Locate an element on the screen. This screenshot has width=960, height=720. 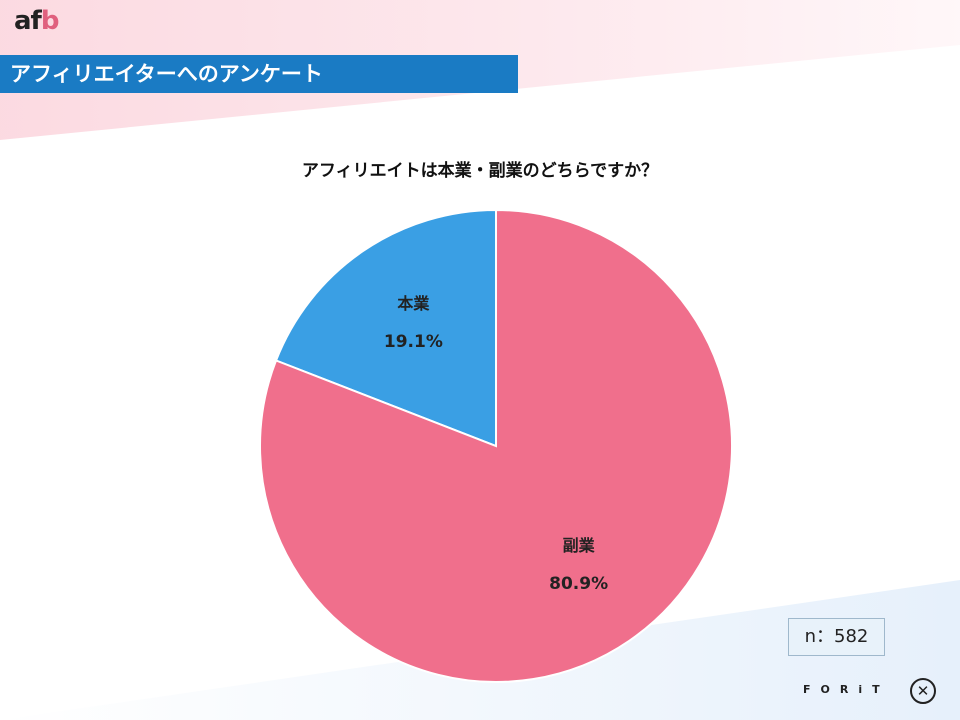
sample-size-box: n：582 is located at coordinates (836, 637).